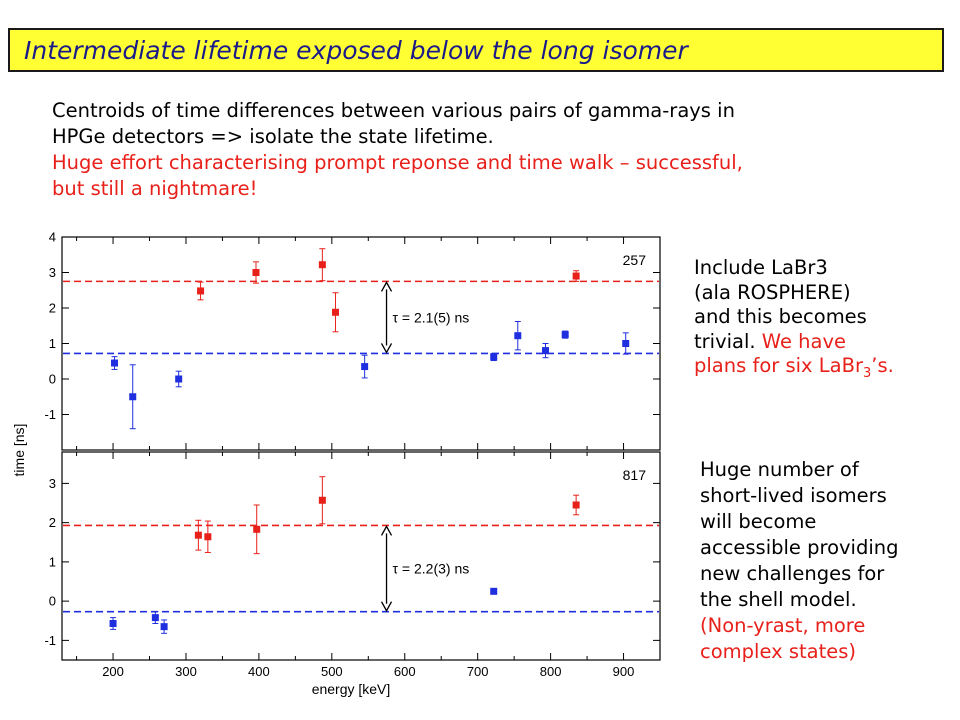 The height and width of the screenshot is (720, 960). Describe the element at coordinates (780, 316) in the screenshot. I see `side-top-line-3: and this becomes` at that location.